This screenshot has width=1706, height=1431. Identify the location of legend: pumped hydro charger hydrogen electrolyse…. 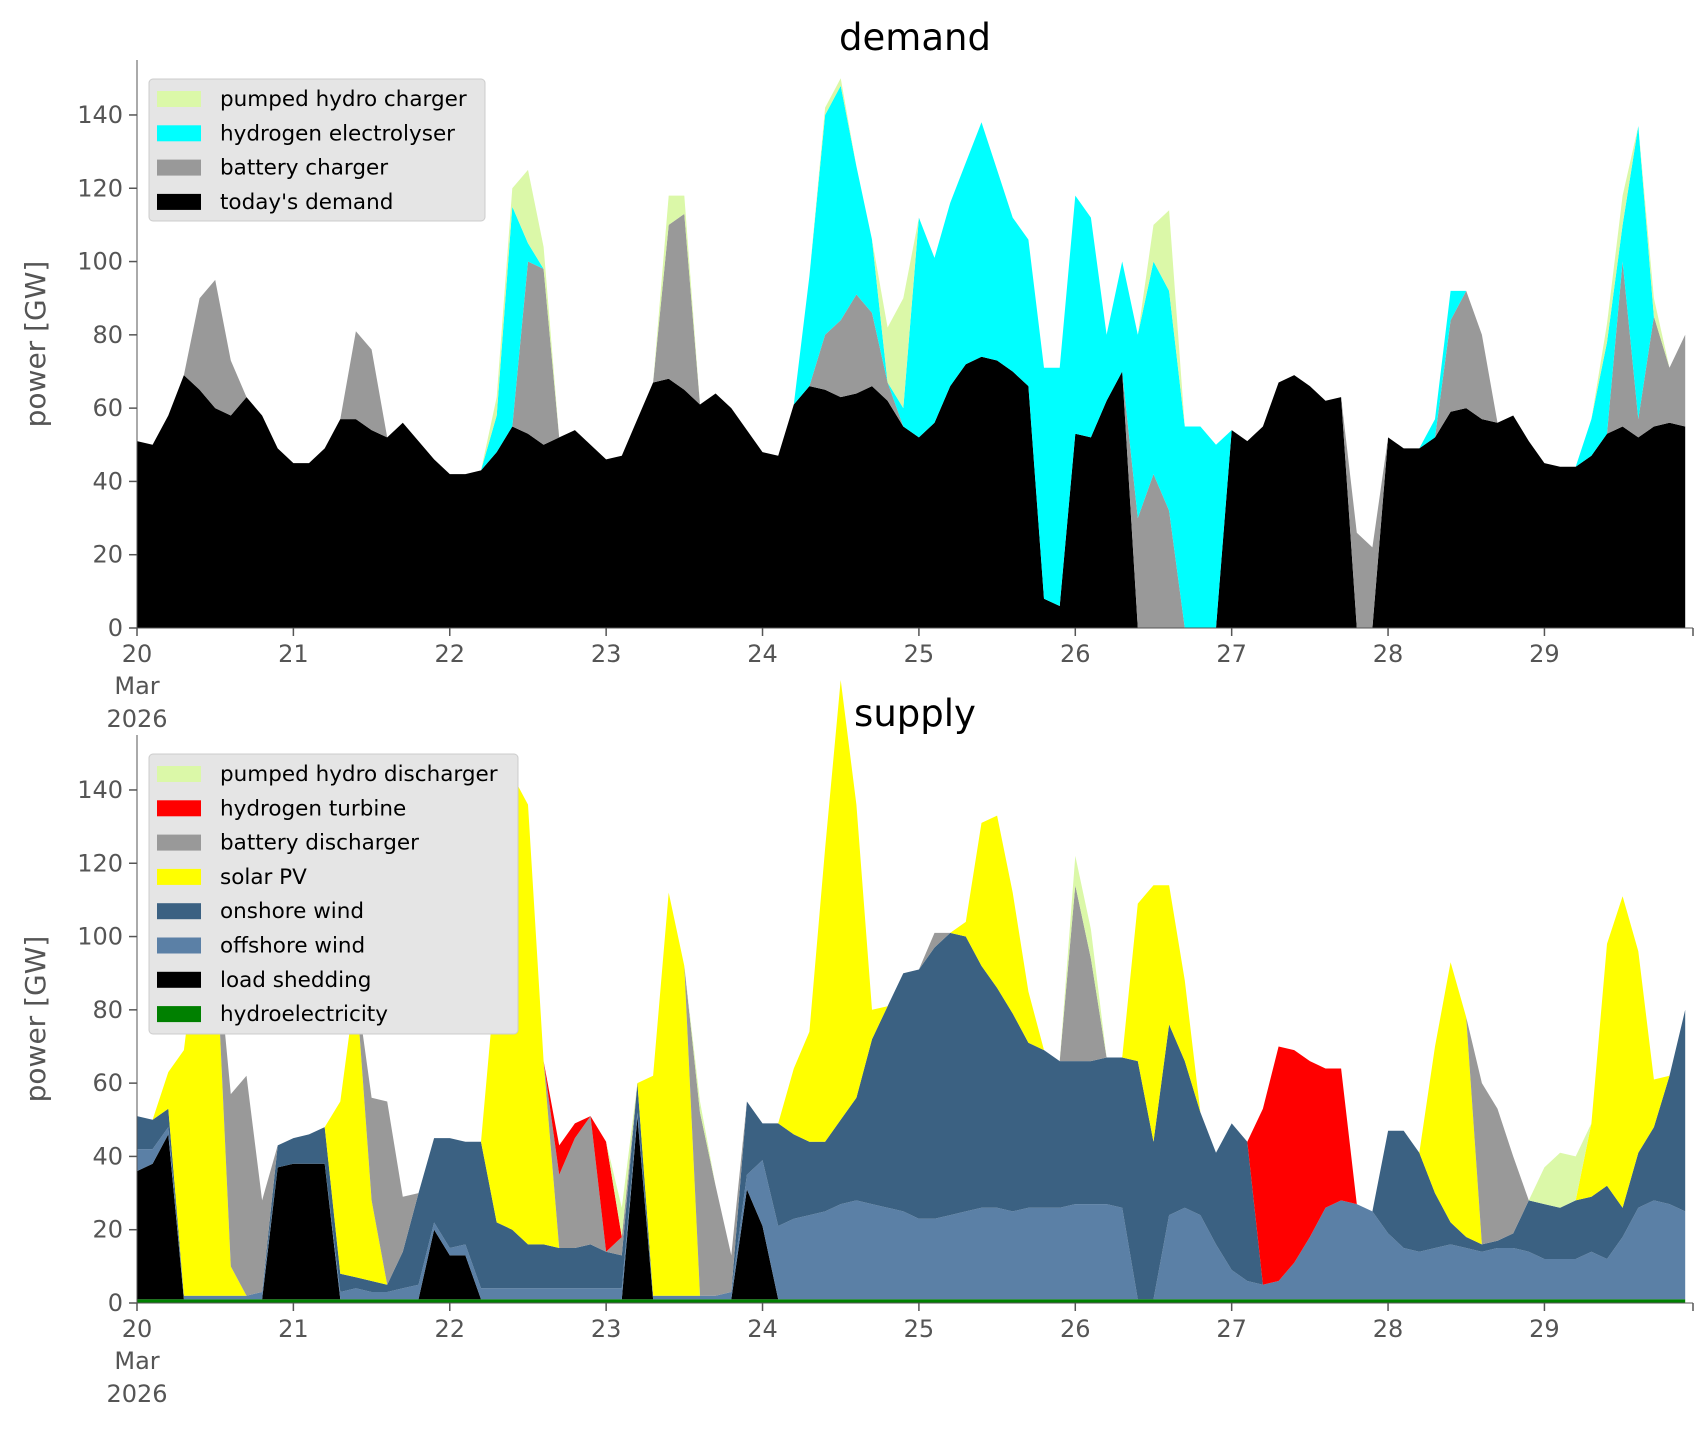
(317, 150).